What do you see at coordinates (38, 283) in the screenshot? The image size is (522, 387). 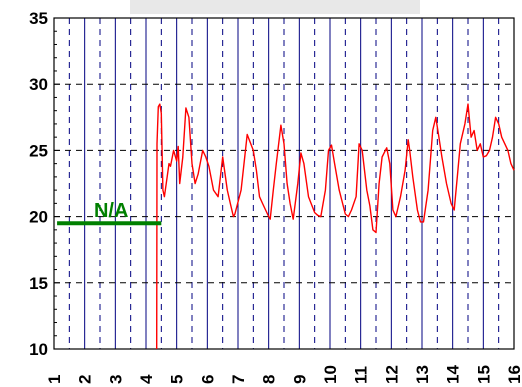 I see `y-tick-label: 15` at bounding box center [38, 283].